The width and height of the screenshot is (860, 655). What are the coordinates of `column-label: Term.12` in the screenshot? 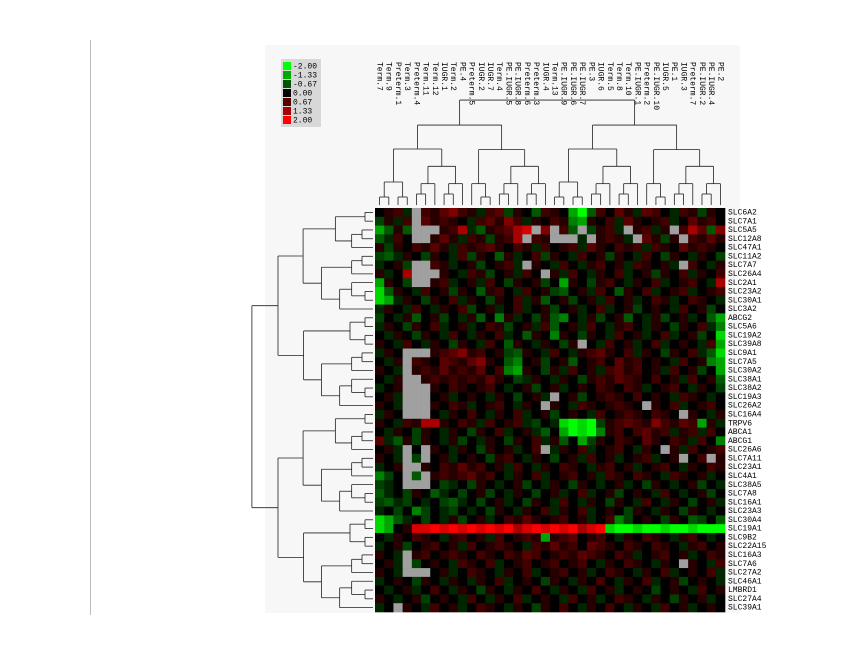 It's located at (434, 79).